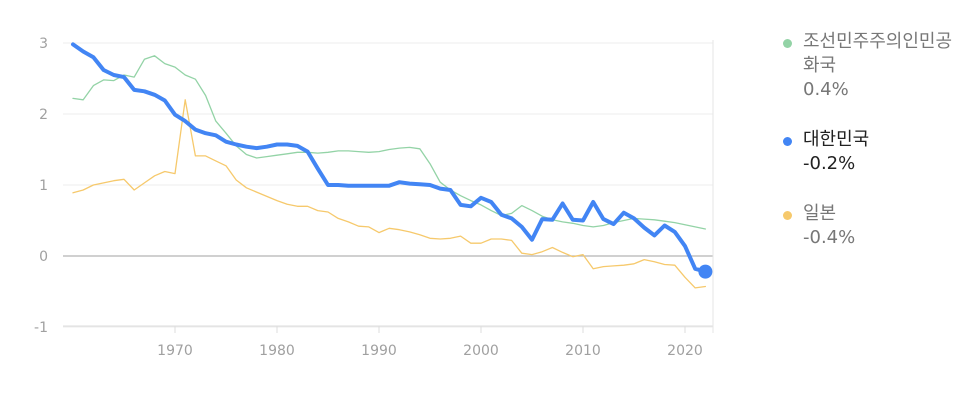 Image resolution: width=961 pixels, height=410 pixels. What do you see at coordinates (836, 139) in the screenshot?
I see `legend-label-south-korea: 대한민국` at bounding box center [836, 139].